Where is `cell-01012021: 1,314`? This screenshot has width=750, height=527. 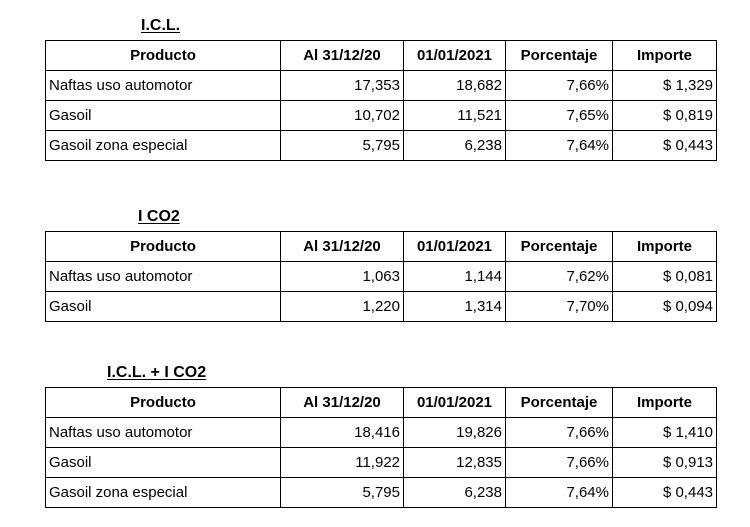
cell-01012021: 1,314 is located at coordinates (454, 306).